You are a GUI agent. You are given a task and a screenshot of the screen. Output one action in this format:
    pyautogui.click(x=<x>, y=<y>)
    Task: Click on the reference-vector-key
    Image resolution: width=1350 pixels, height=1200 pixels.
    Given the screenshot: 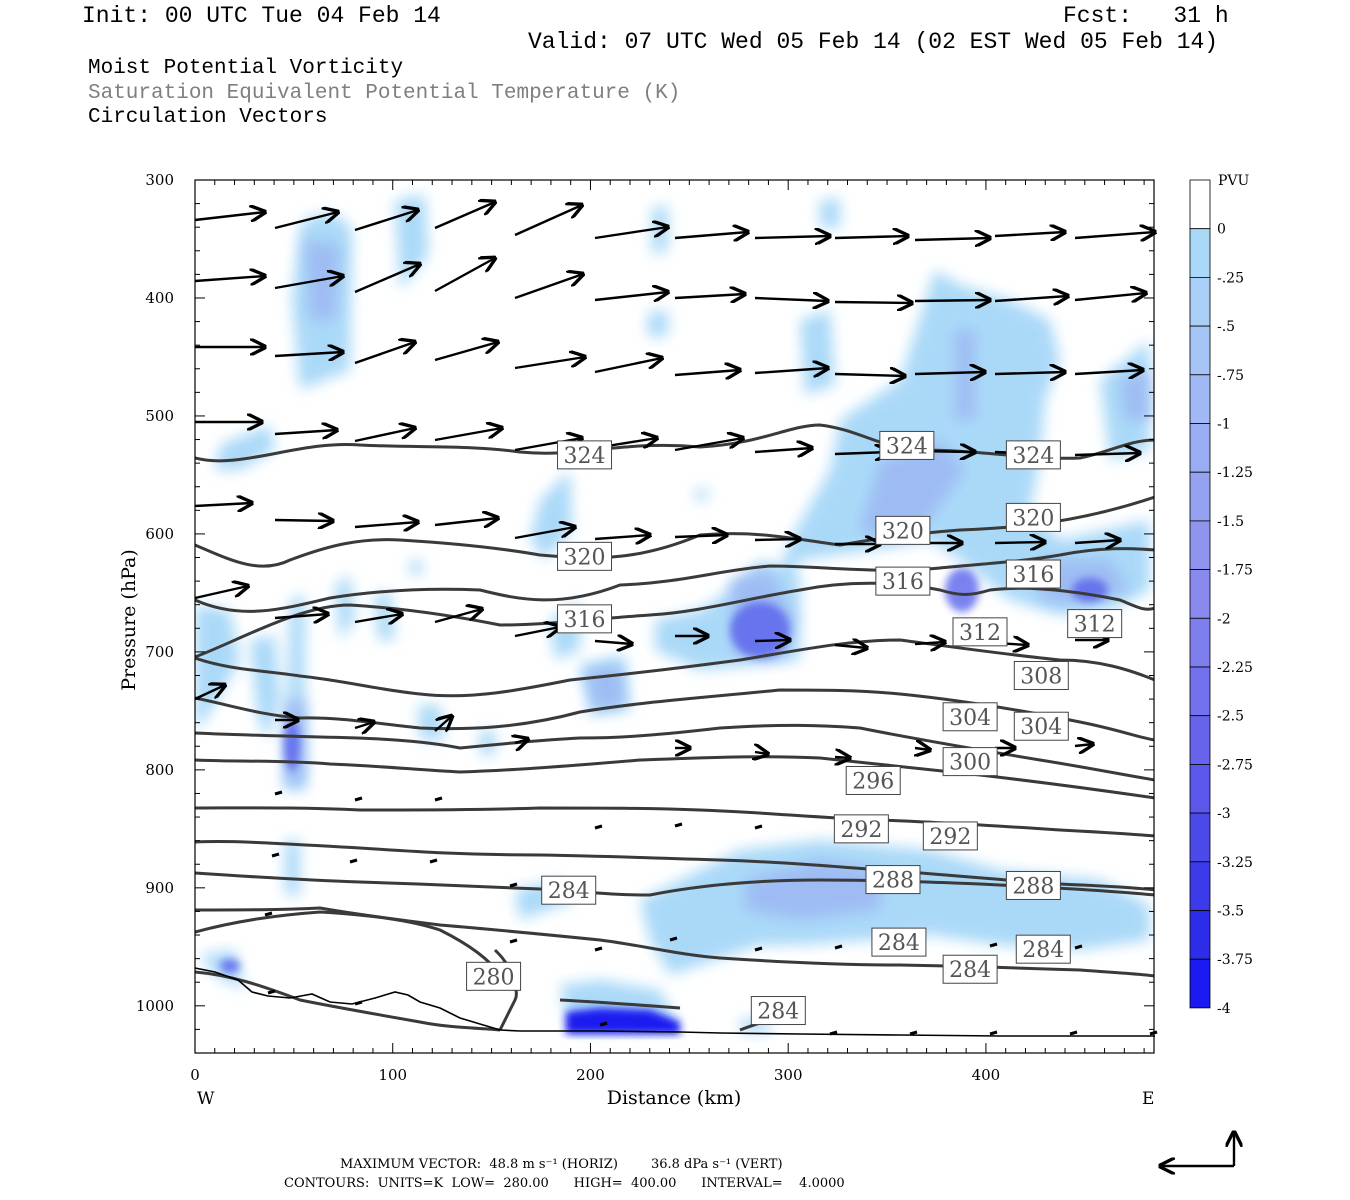 What is the action you would take?
    pyautogui.click(x=1197, y=1149)
    